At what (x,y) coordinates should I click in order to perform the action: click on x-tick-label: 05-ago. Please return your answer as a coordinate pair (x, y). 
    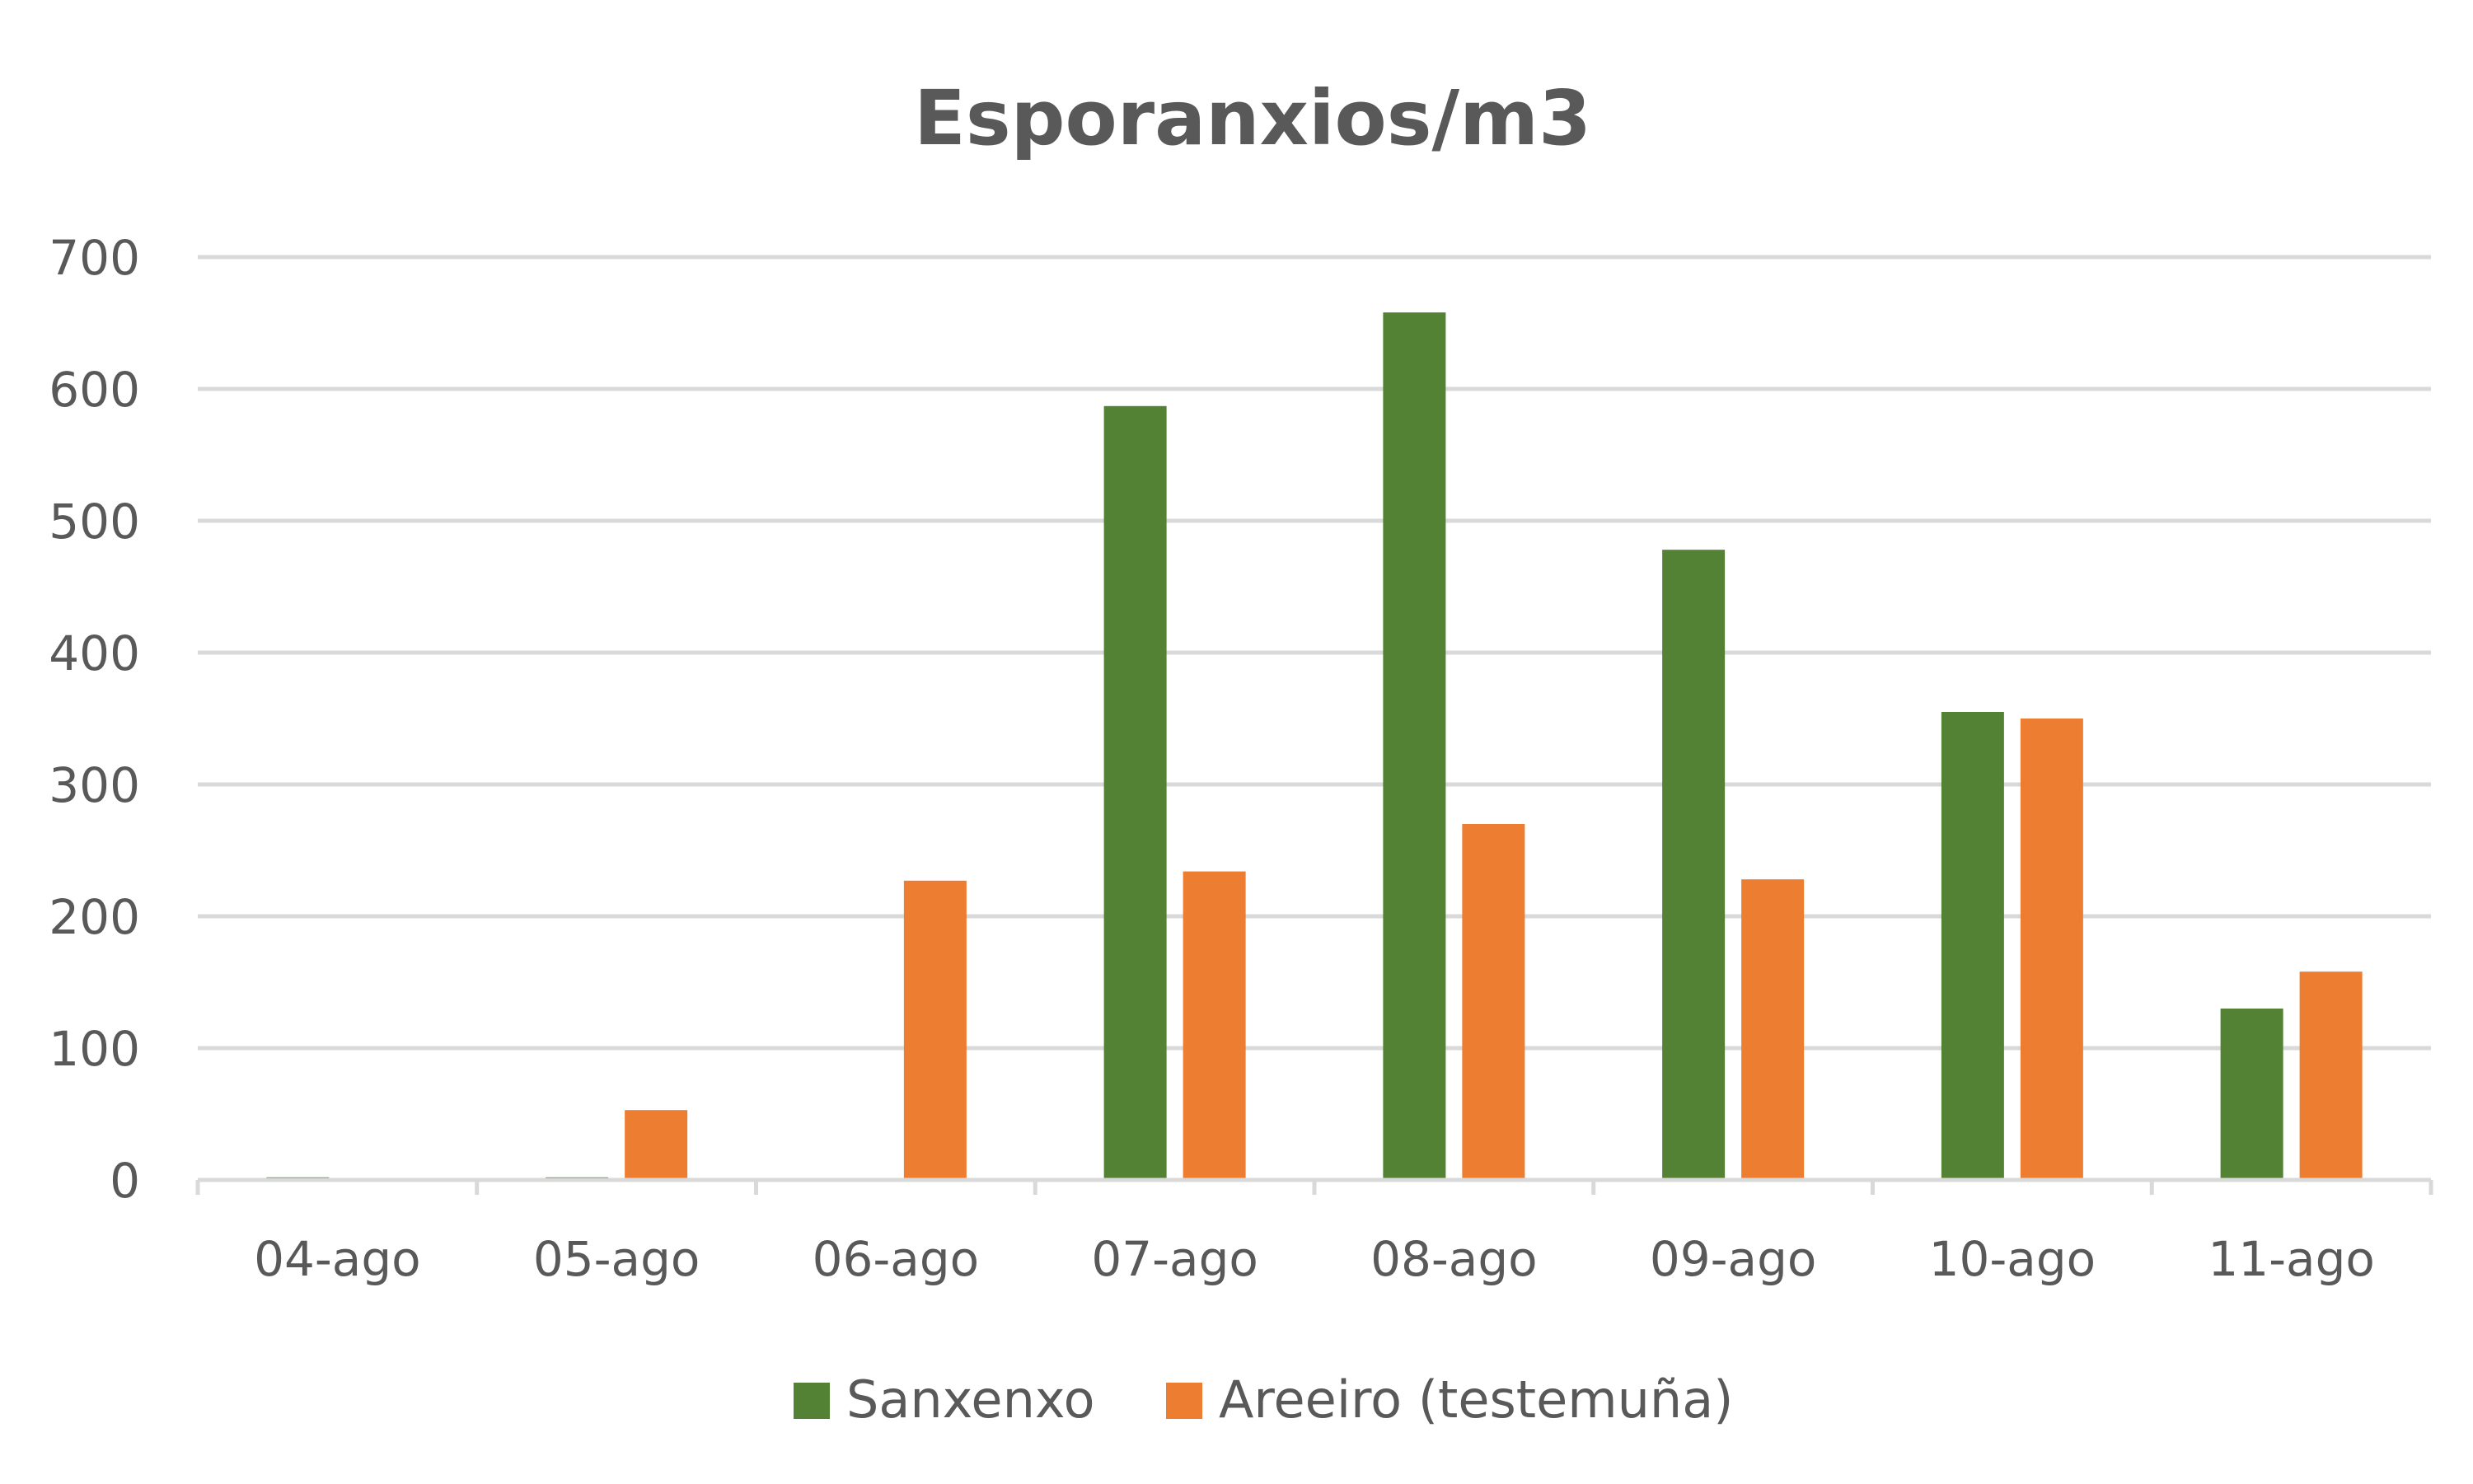
    Looking at the image, I should click on (616, 1259).